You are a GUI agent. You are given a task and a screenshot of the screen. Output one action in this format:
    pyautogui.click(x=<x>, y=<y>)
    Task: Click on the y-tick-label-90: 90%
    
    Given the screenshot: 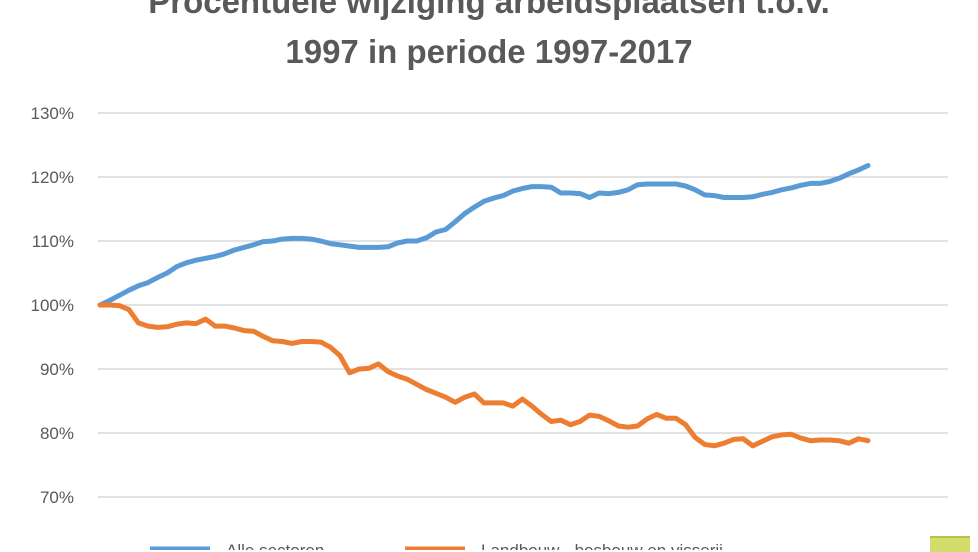 What is the action you would take?
    pyautogui.click(x=57, y=369)
    